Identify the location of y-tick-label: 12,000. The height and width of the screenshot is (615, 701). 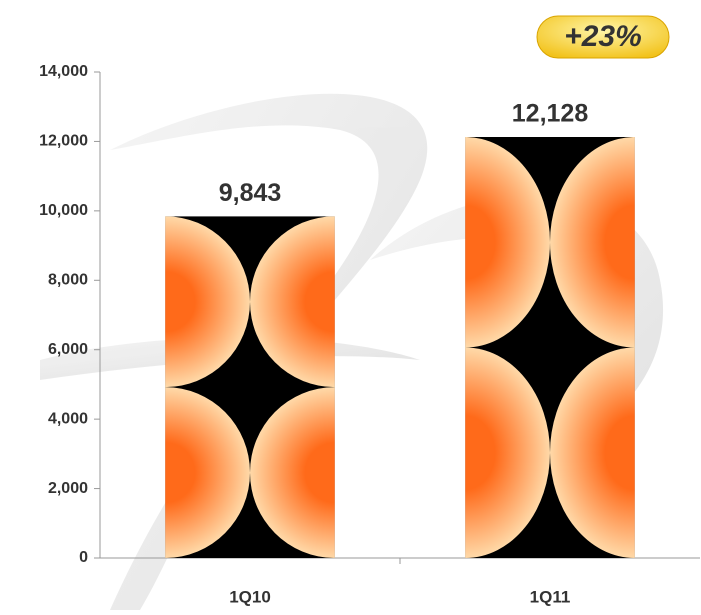
(63, 141).